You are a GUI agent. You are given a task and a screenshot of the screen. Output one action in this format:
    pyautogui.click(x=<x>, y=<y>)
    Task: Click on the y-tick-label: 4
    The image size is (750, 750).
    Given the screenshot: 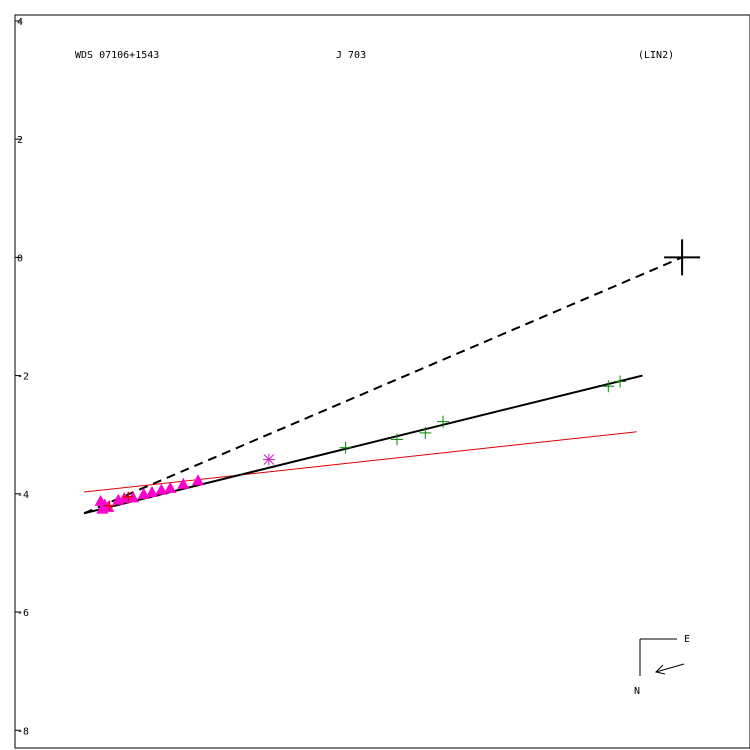 What is the action you would take?
    pyautogui.click(x=20, y=22)
    